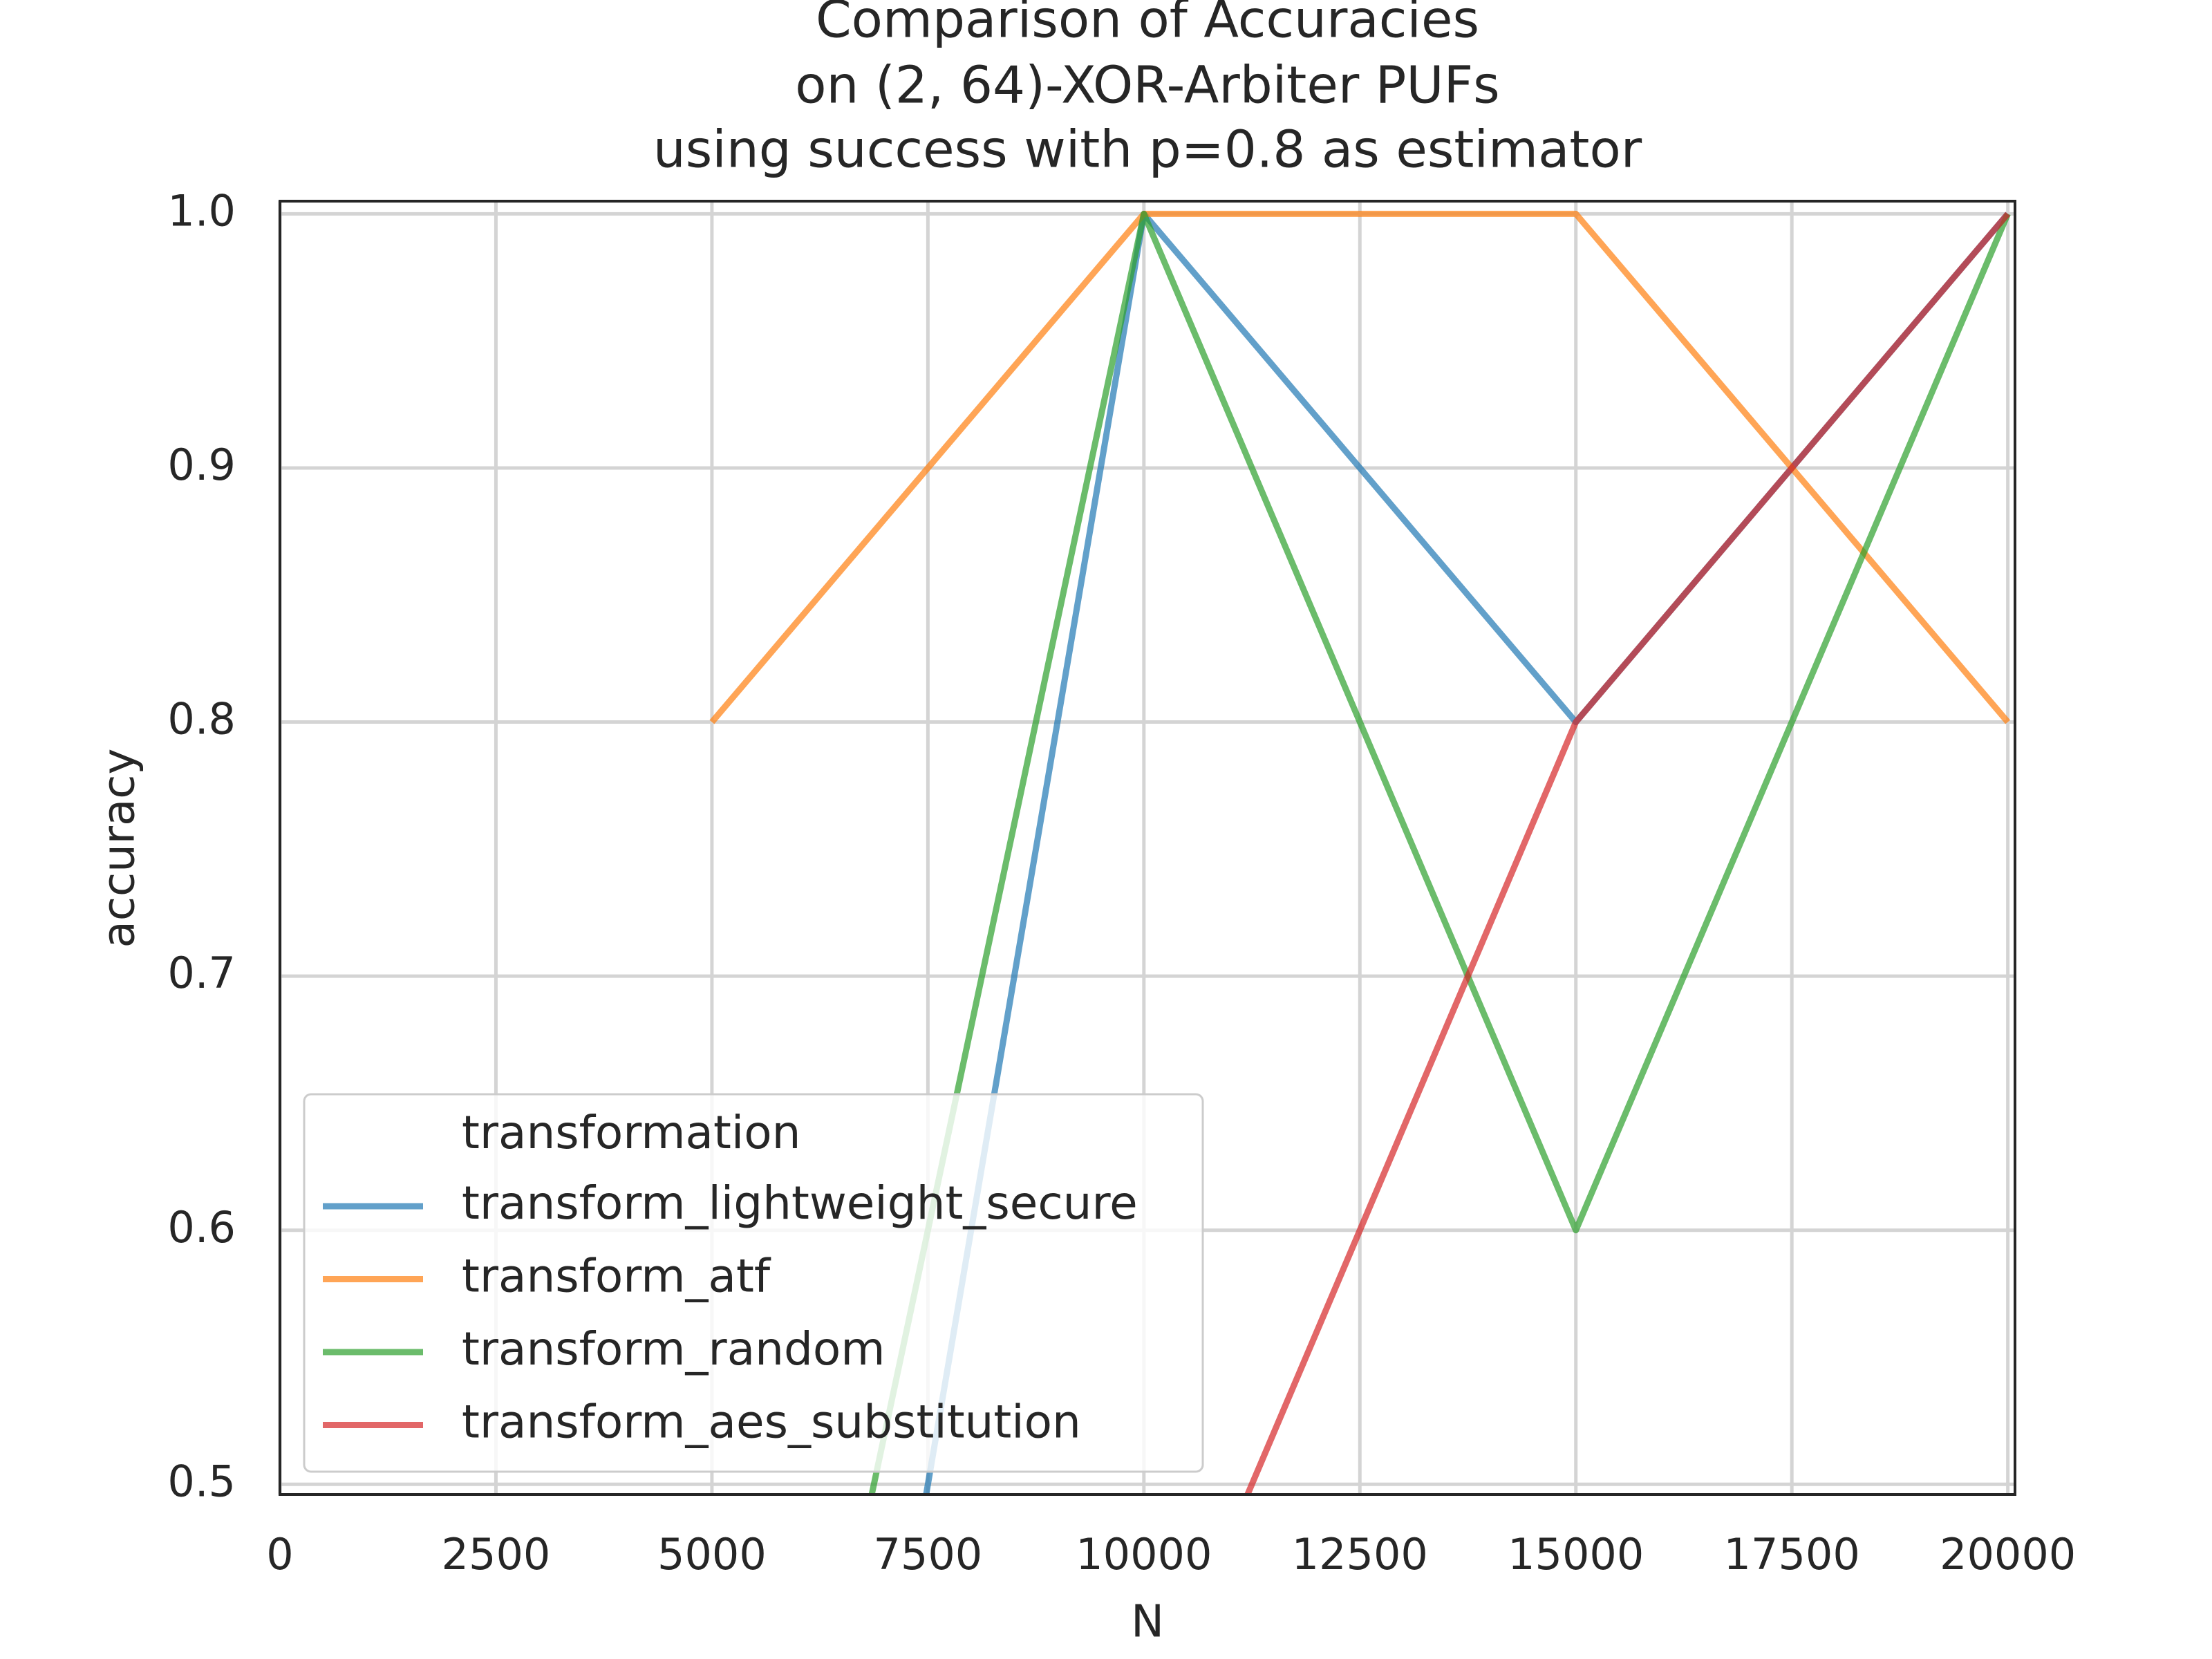  I want to click on legend-label: transform_atf, so click(616, 1276).